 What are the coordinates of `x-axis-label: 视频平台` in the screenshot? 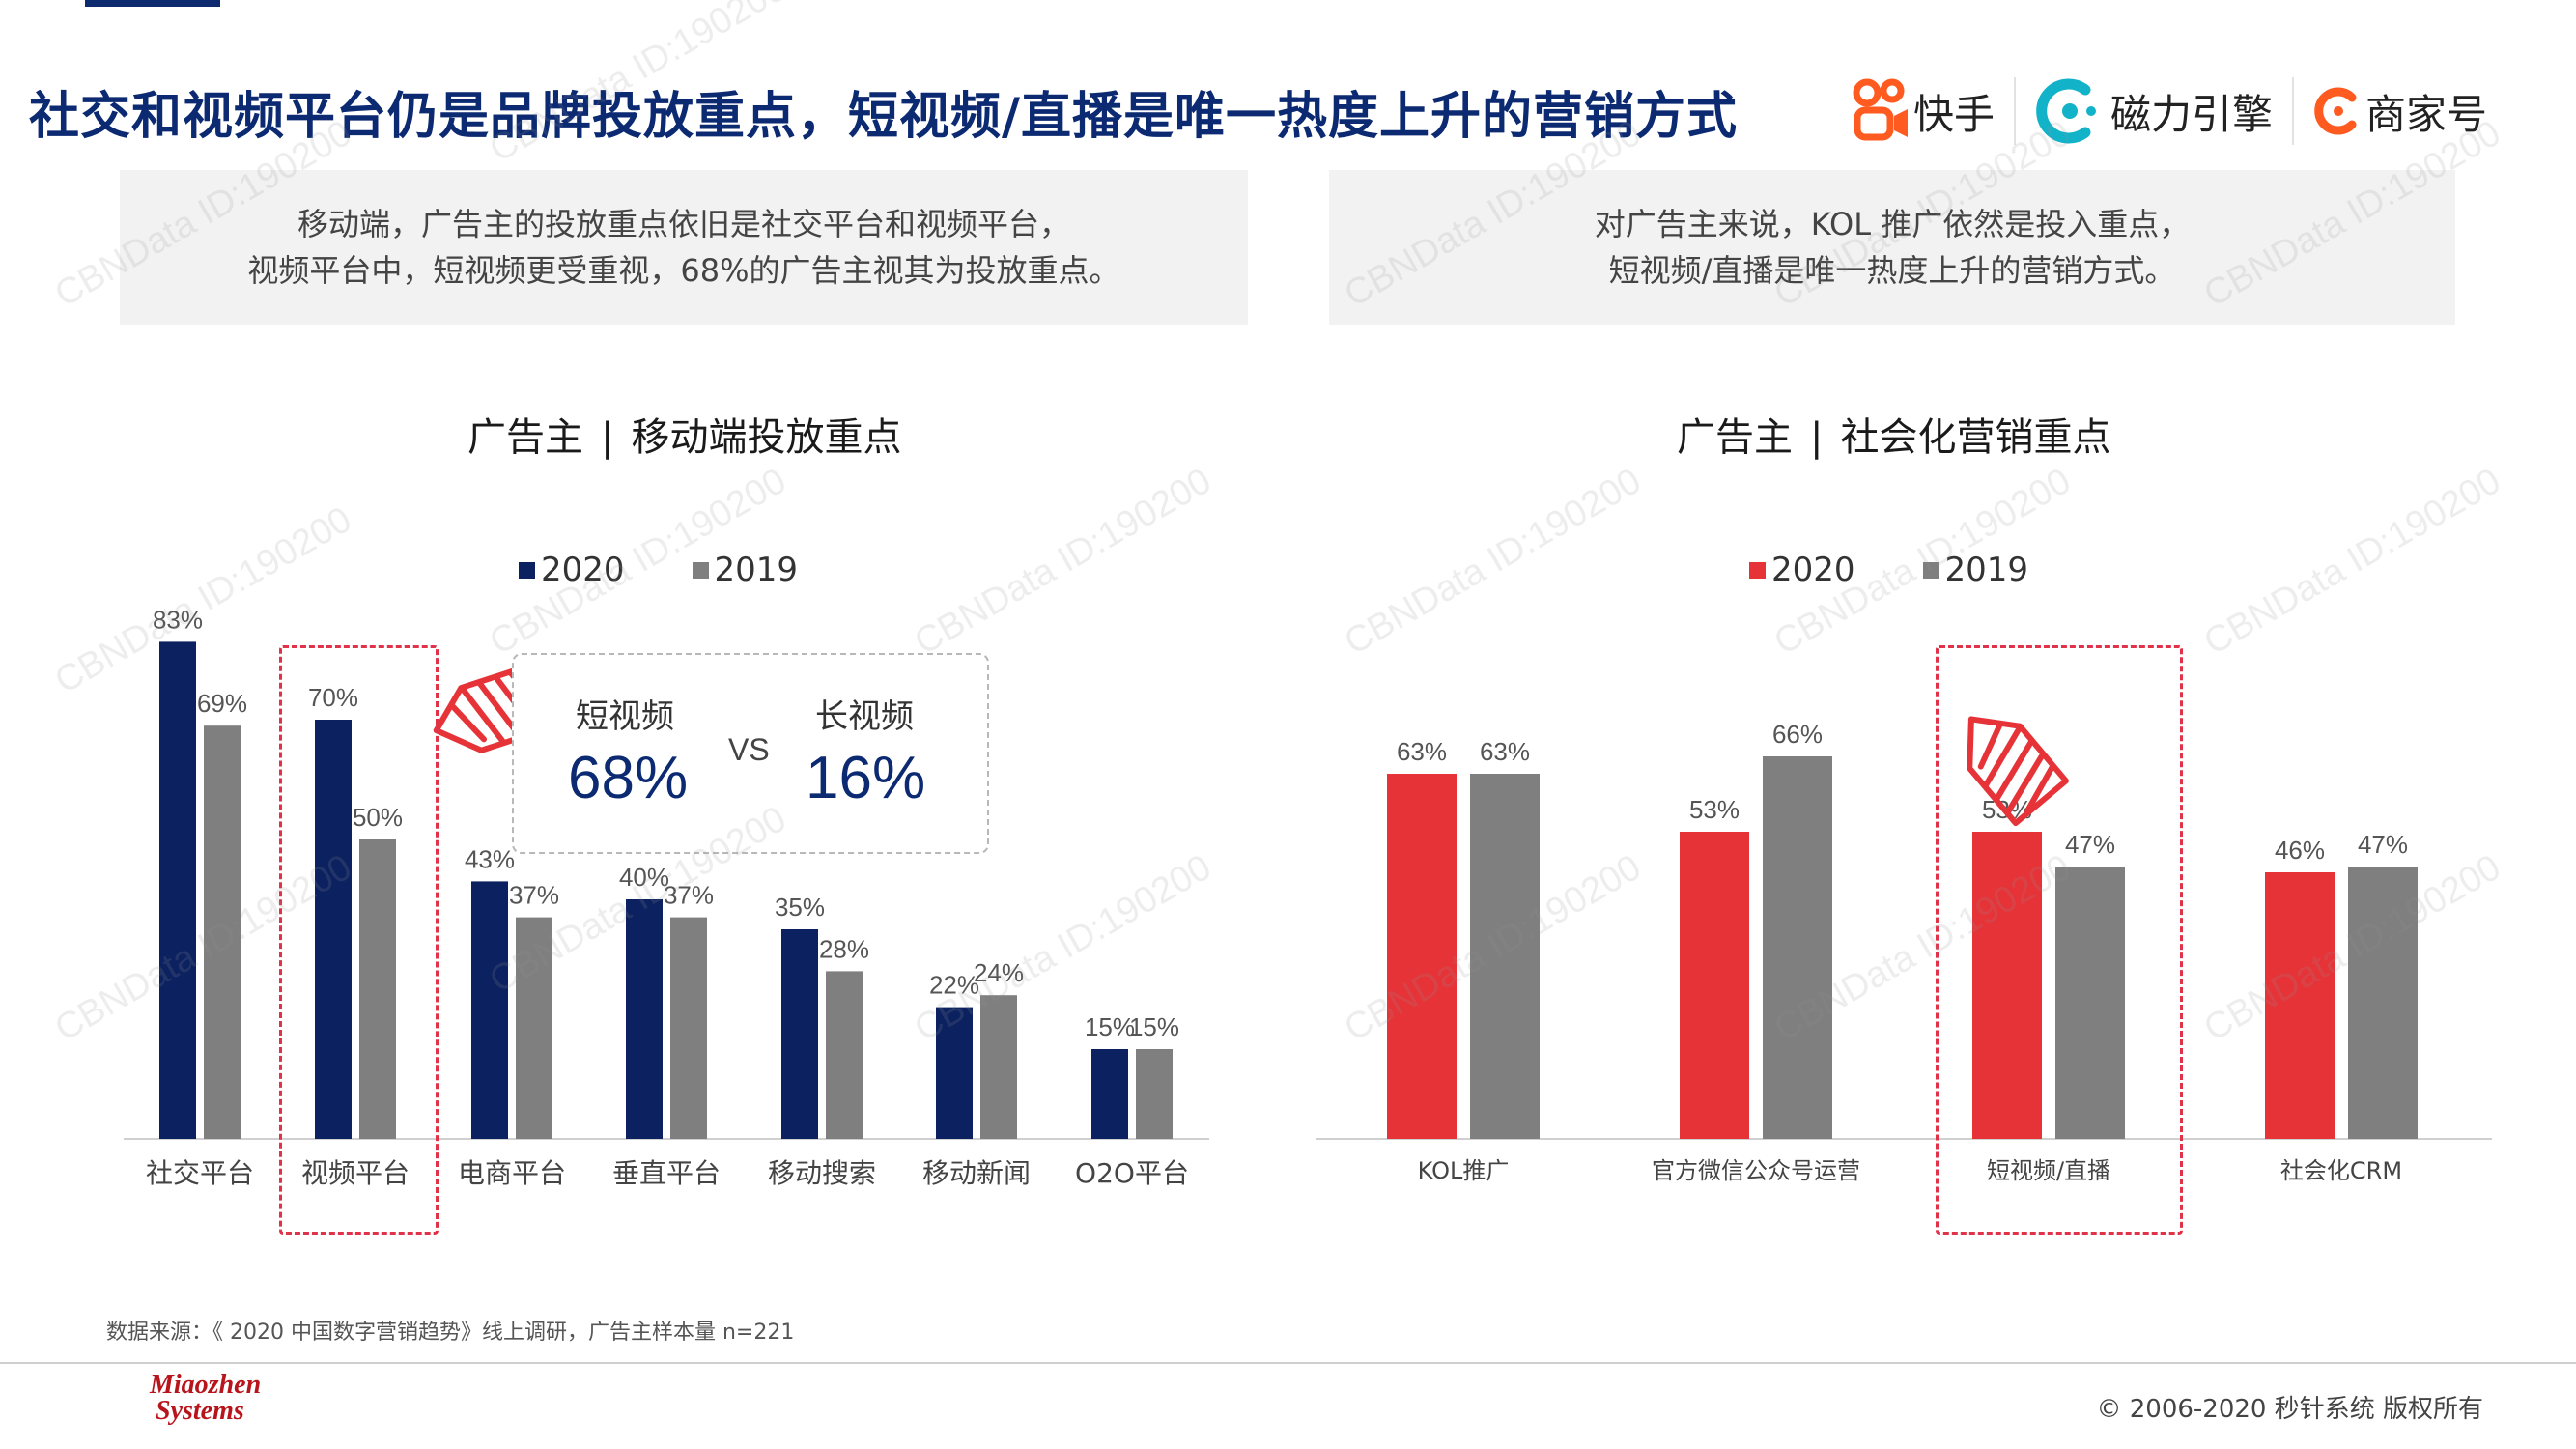 It's located at (355, 1173).